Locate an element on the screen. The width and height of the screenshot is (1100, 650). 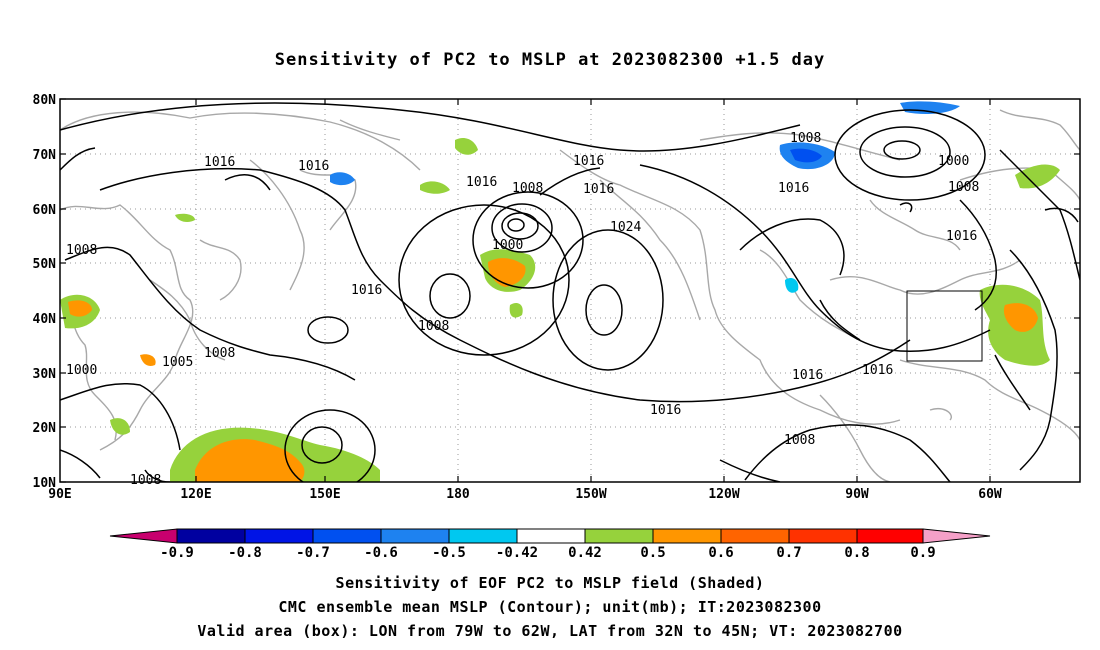
colorbar-label: 0.5 is located at coordinates (652, 553).